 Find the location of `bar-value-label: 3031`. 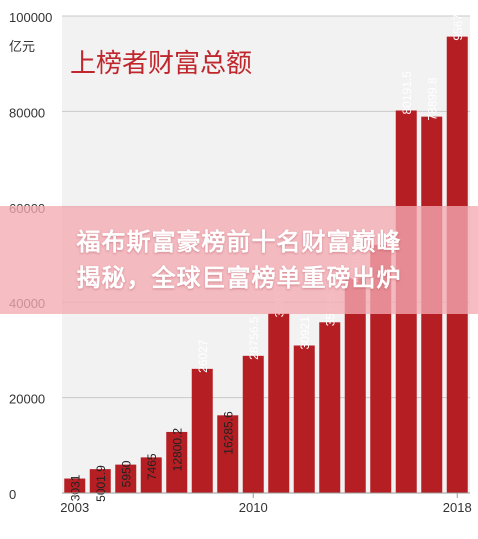

bar-value-label: 3031 is located at coordinates (76, 487).